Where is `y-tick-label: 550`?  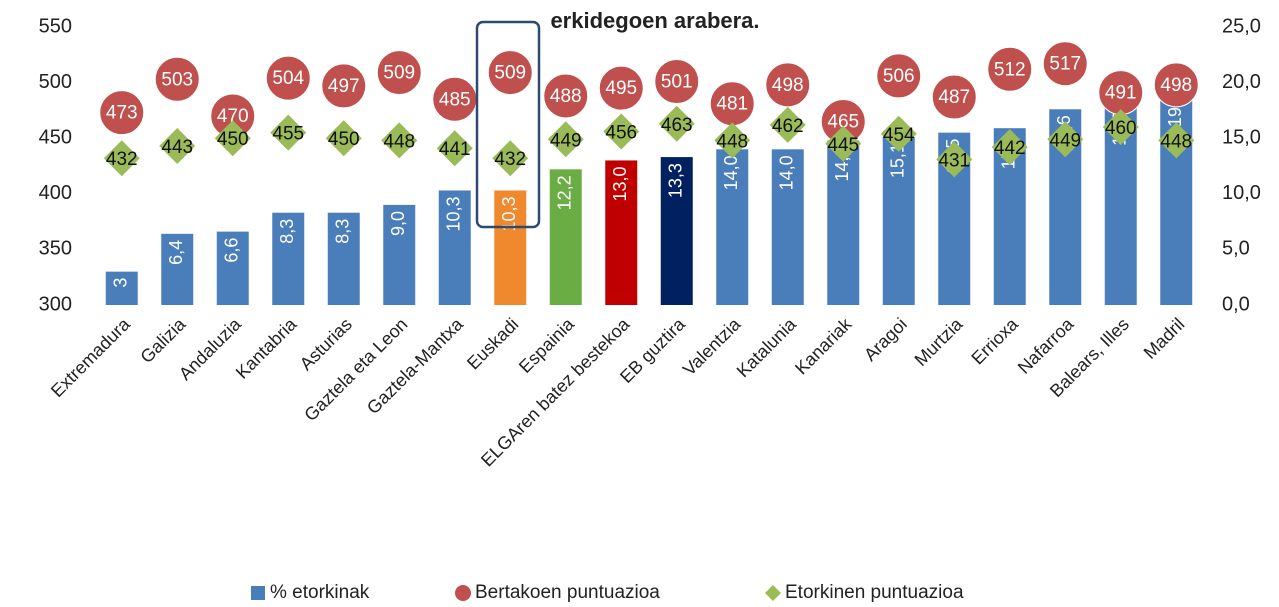
y-tick-label: 550 is located at coordinates (55, 26).